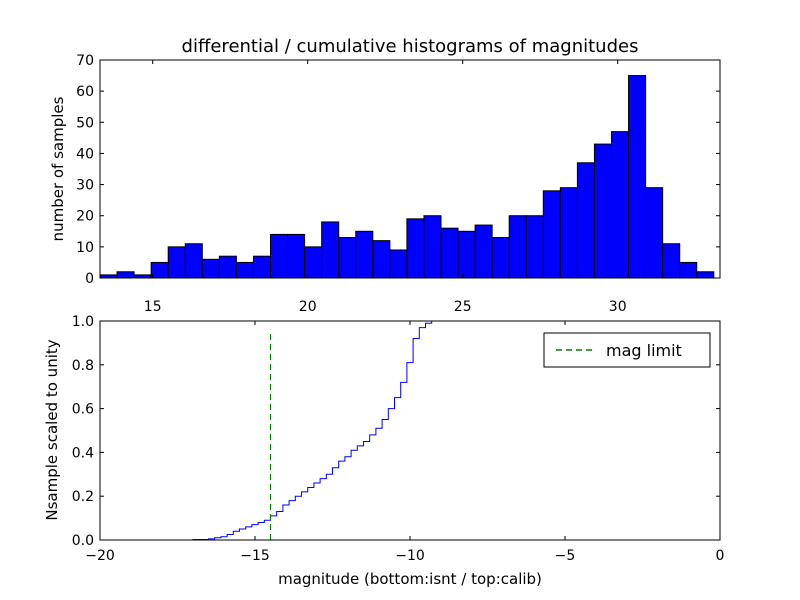  I want to click on legend: mag limit, so click(627, 350).